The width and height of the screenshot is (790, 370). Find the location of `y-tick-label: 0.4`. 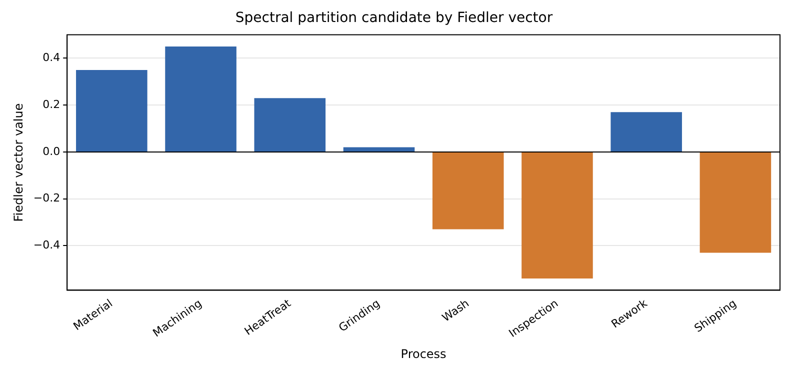

y-tick-label: 0.4 is located at coordinates (51, 57).